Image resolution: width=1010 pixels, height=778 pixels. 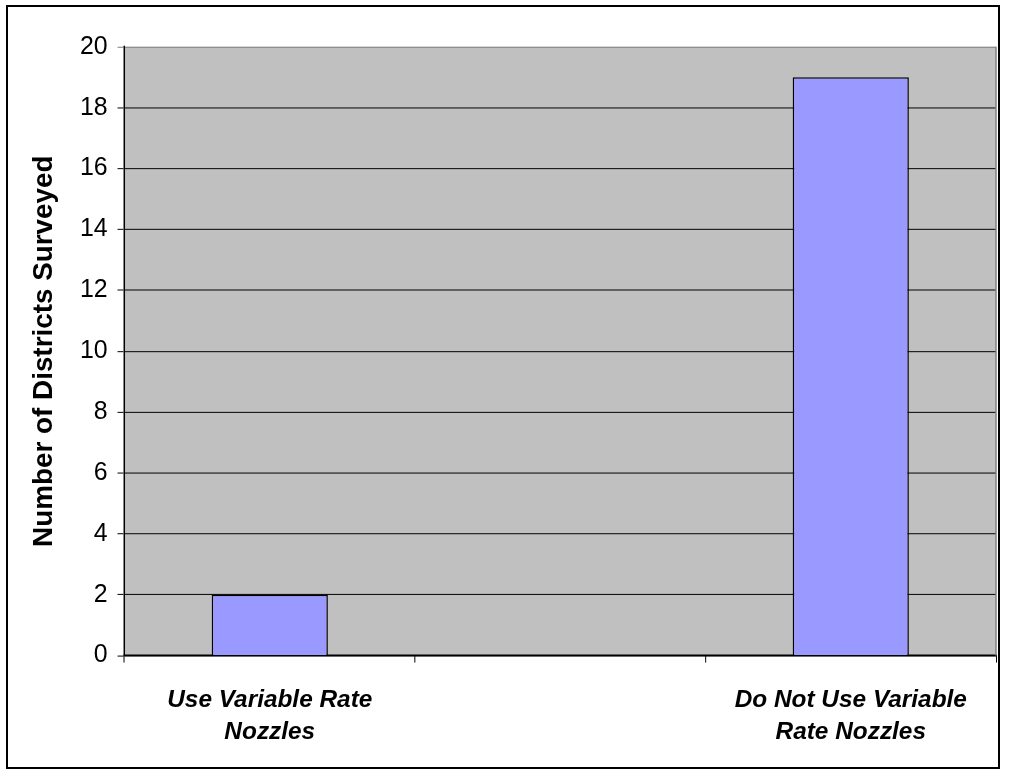 What do you see at coordinates (100, 470) in the screenshot?
I see `y-tick-label: 6` at bounding box center [100, 470].